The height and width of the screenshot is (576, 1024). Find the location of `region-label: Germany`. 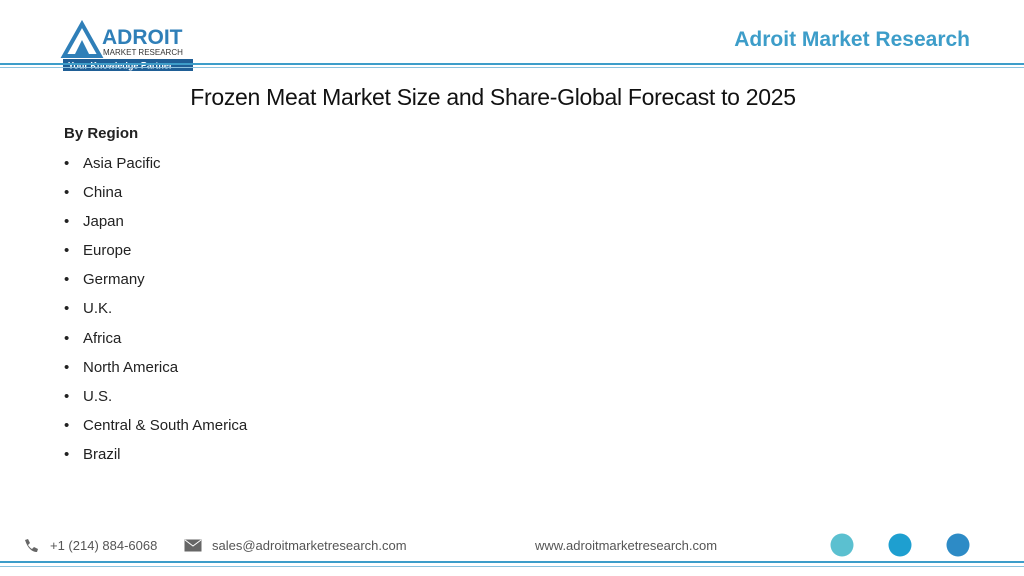

region-label: Germany is located at coordinates (114, 280).